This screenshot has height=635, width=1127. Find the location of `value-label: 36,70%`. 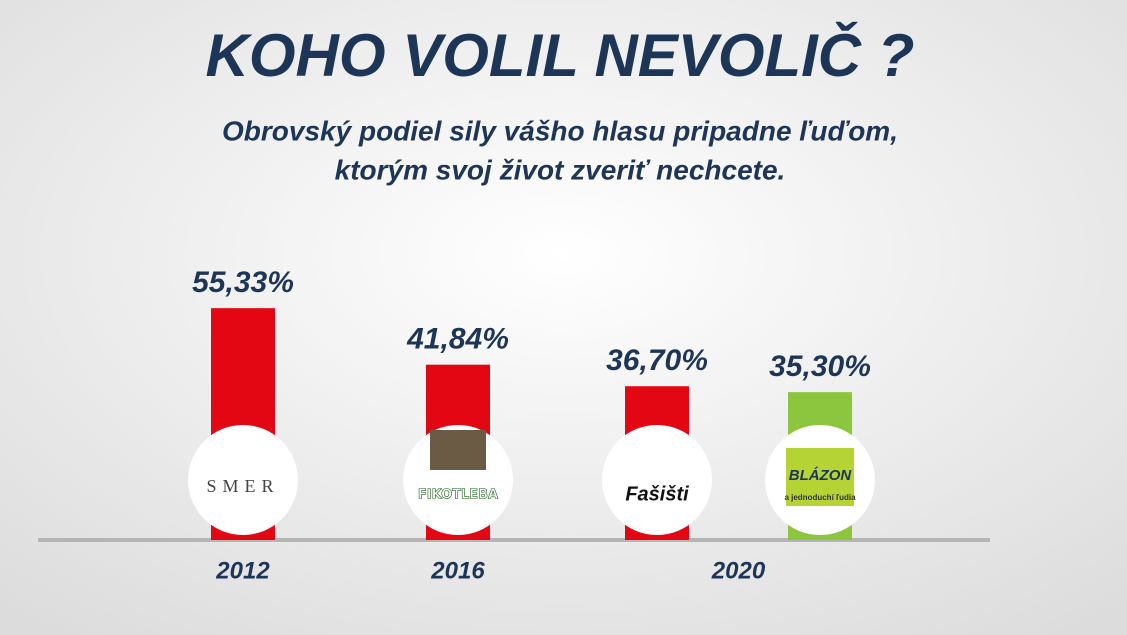

value-label: 36,70% is located at coordinates (657, 360).